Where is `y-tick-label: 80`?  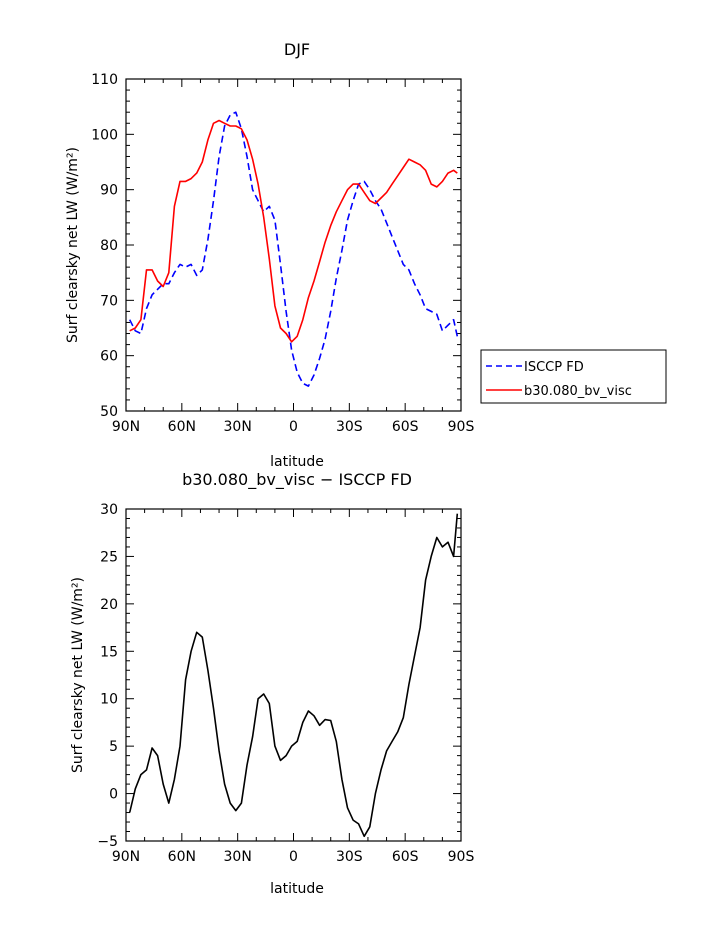
y-tick-label: 80 is located at coordinates (109, 246).